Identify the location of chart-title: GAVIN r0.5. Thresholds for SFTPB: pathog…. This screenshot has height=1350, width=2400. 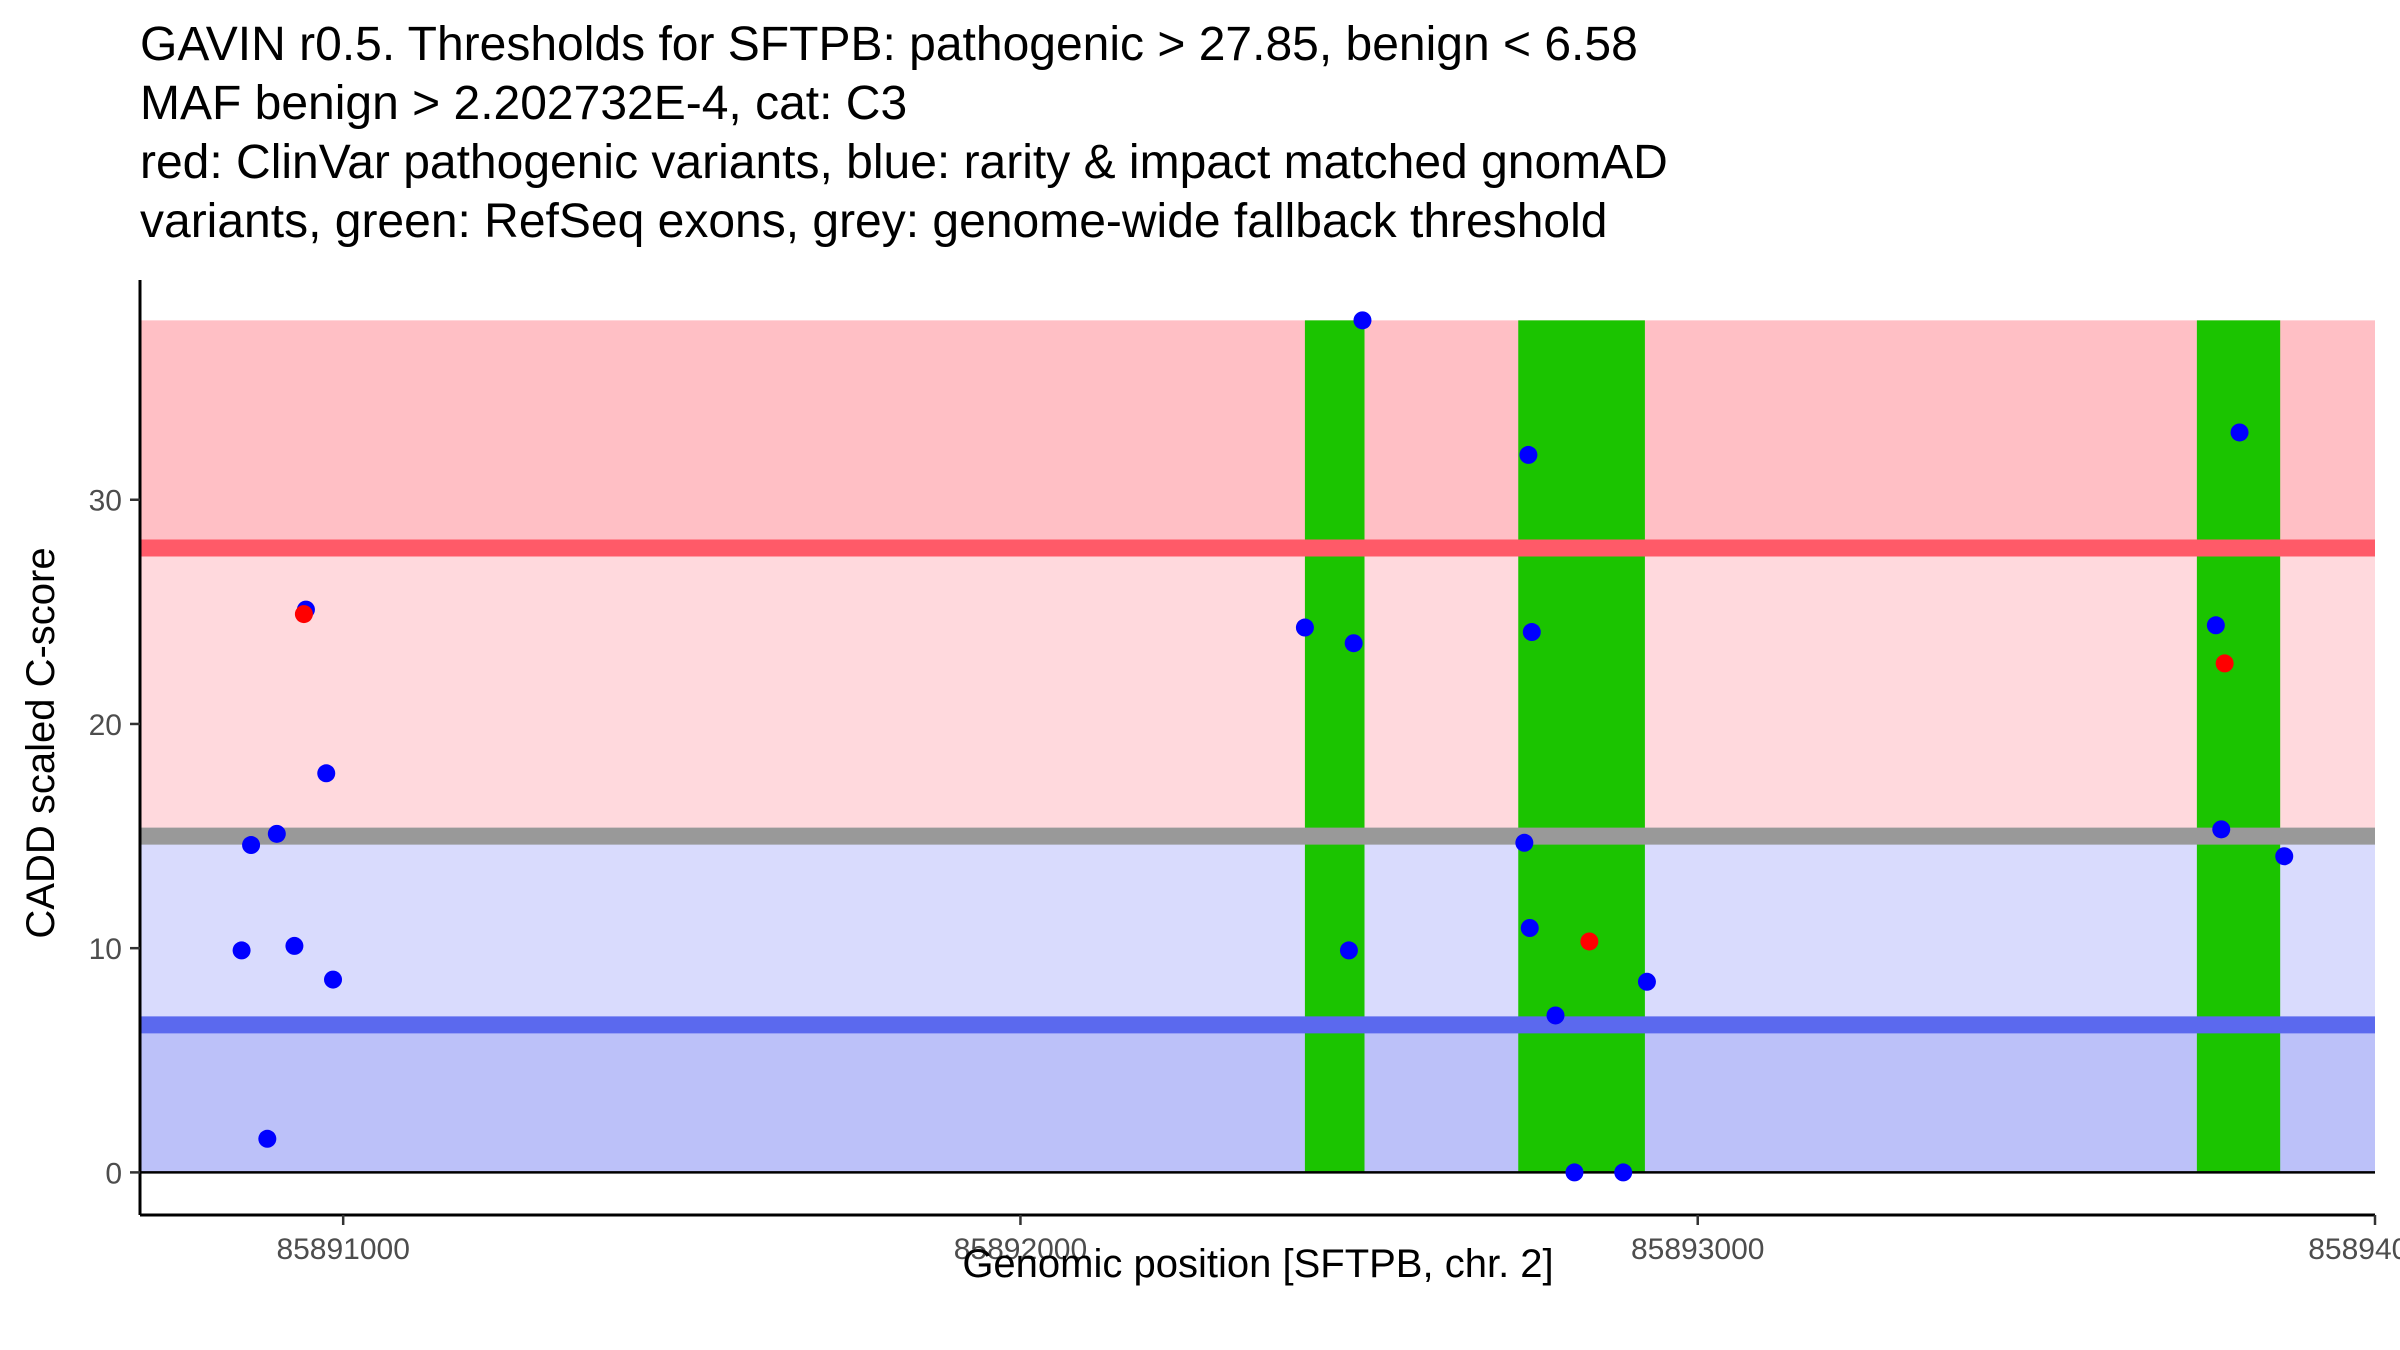
(904, 133).